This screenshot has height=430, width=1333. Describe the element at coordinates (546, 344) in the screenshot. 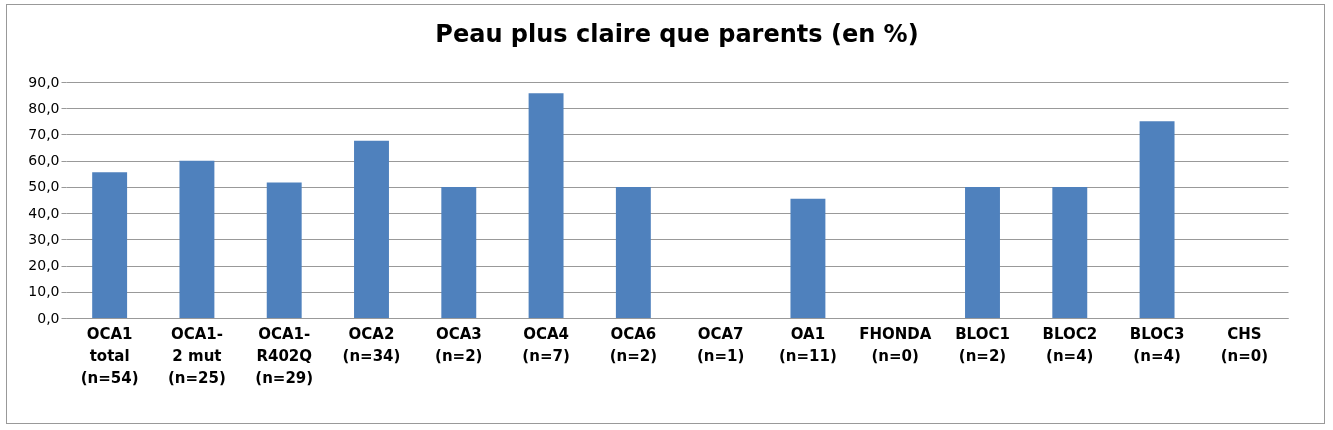

I see `x-tick-label: OCA4 (n=7)` at that location.